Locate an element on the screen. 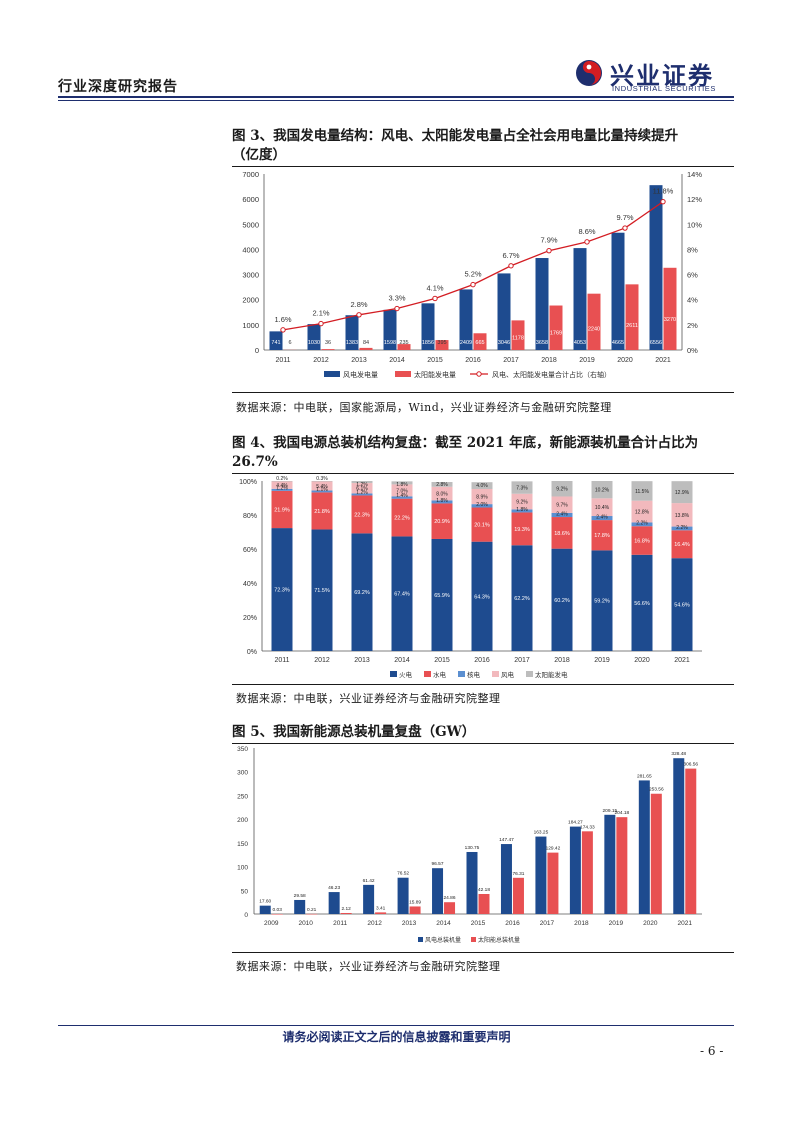 The height and width of the screenshot is (1122, 793). legend-ratio-label: 风电、太阳能发电量合计占比（右轴） is located at coordinates (551, 374).